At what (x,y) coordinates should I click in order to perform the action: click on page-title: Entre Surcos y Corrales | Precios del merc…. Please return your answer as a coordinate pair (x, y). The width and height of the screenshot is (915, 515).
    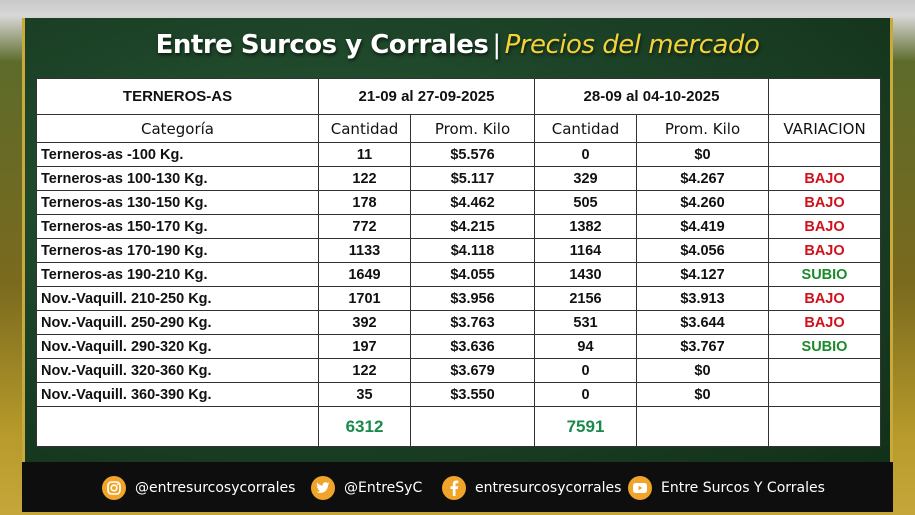
    Looking at the image, I should click on (457, 45).